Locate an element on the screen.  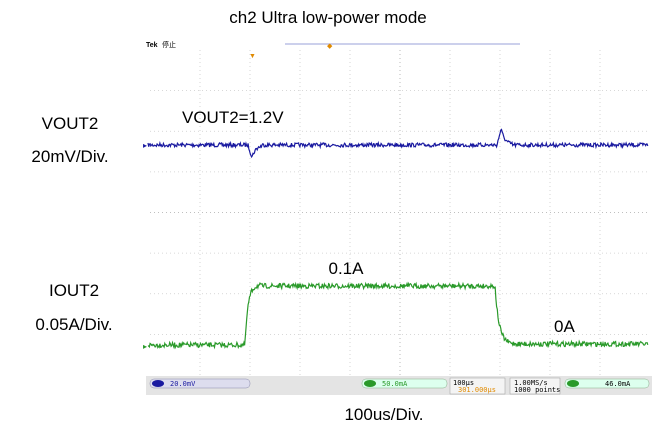
ch1-box is located at coordinates (200, 383).